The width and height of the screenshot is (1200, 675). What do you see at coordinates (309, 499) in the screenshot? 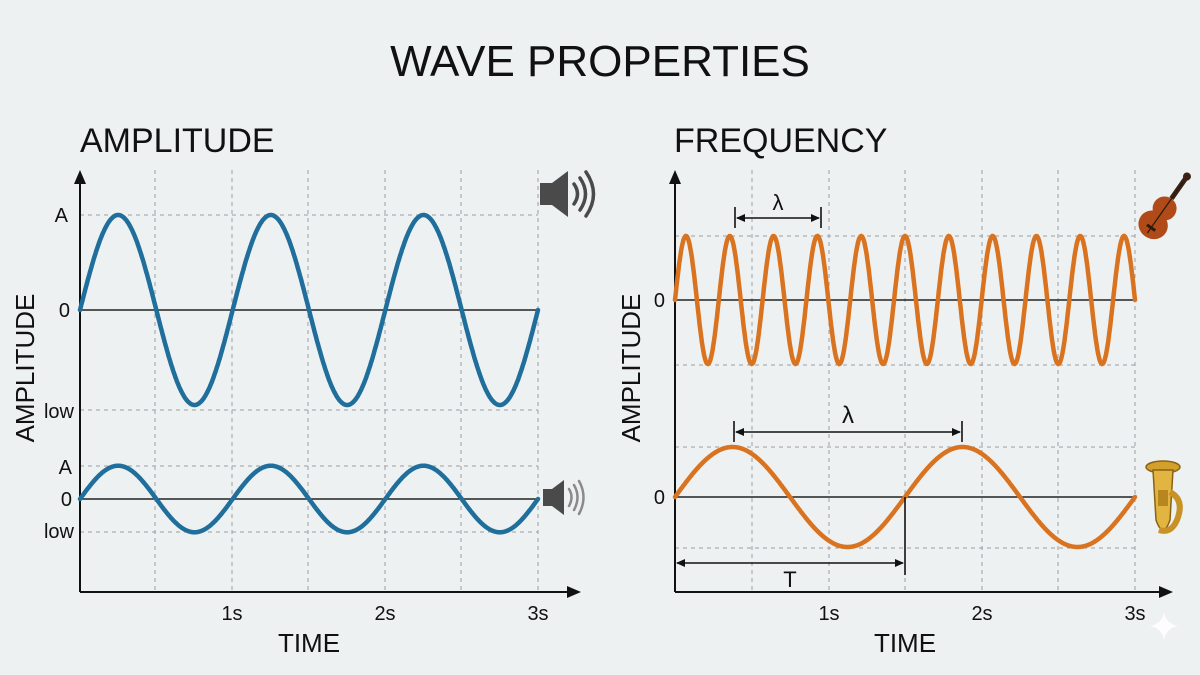
I see `quiet-sine-wave` at bounding box center [309, 499].